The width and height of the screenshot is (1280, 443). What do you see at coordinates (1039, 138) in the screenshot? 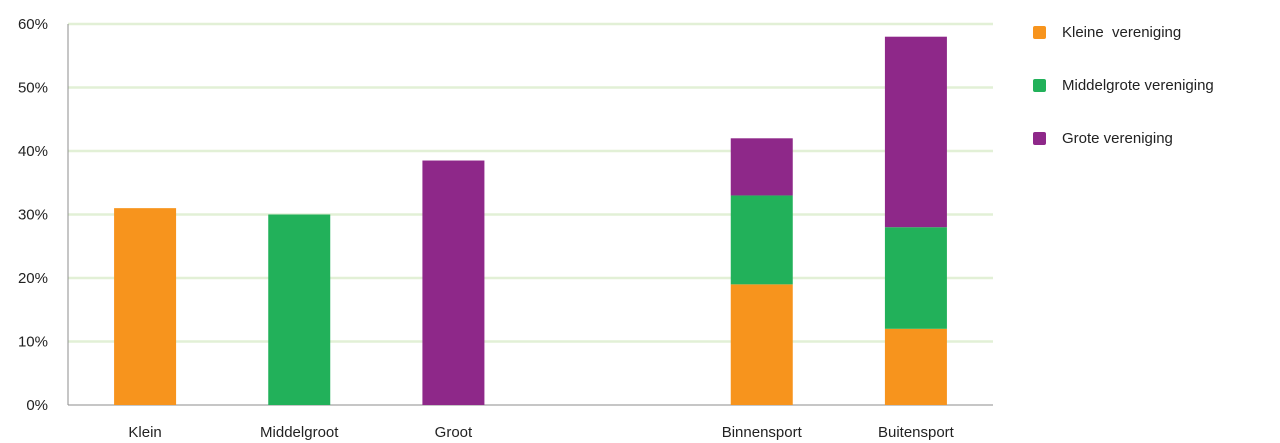
I see `legend-swatch-grote` at bounding box center [1039, 138].